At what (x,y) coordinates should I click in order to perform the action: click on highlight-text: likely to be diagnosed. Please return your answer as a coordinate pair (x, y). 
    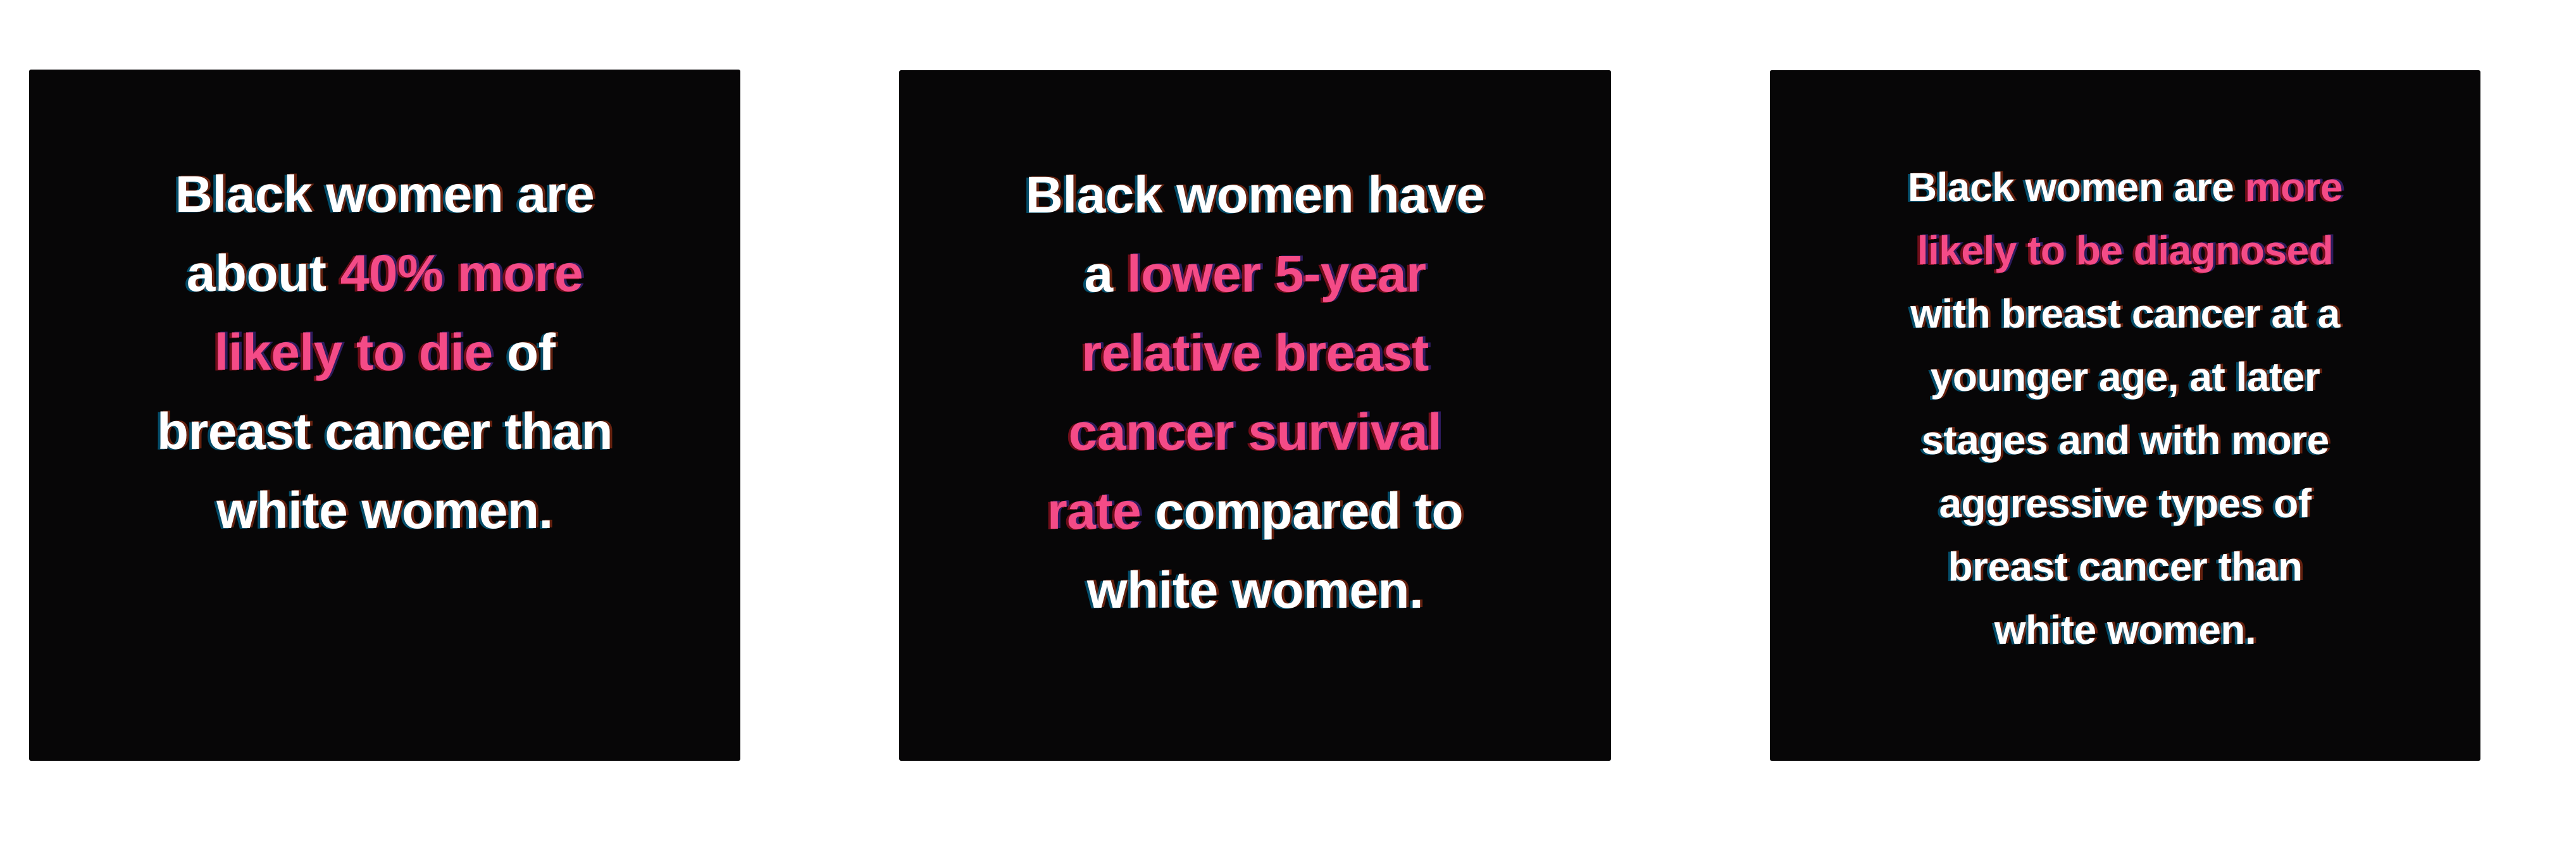
    Looking at the image, I should click on (2125, 250).